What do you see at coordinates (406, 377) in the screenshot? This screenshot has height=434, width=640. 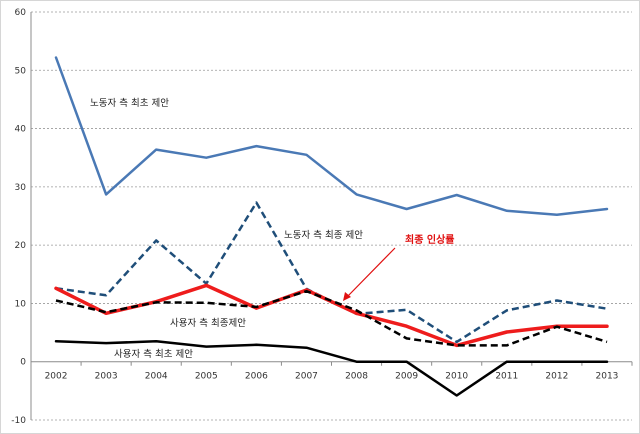 I see `x-tick-label: 2009` at bounding box center [406, 377].